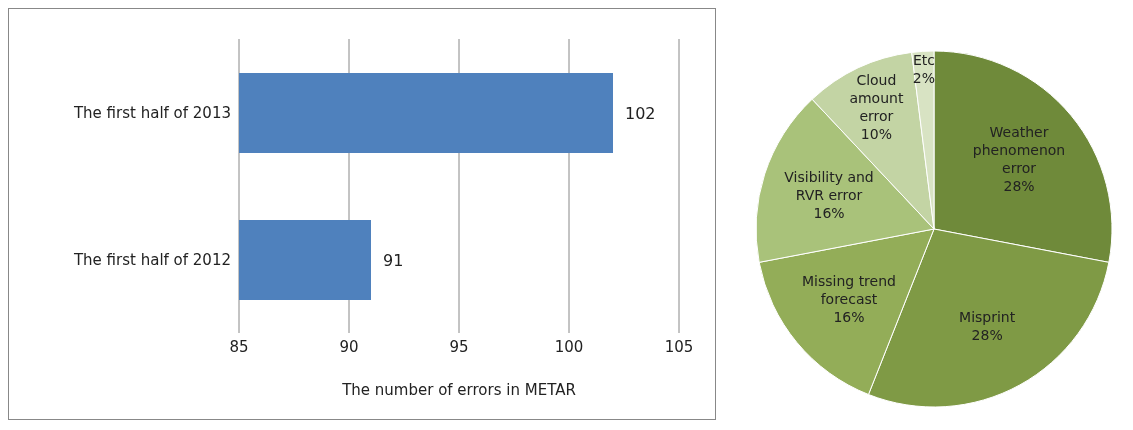 The image size is (1133, 430). What do you see at coordinates (458, 390) in the screenshot?
I see `x-axis-title: The number of errors in METAR` at bounding box center [458, 390].